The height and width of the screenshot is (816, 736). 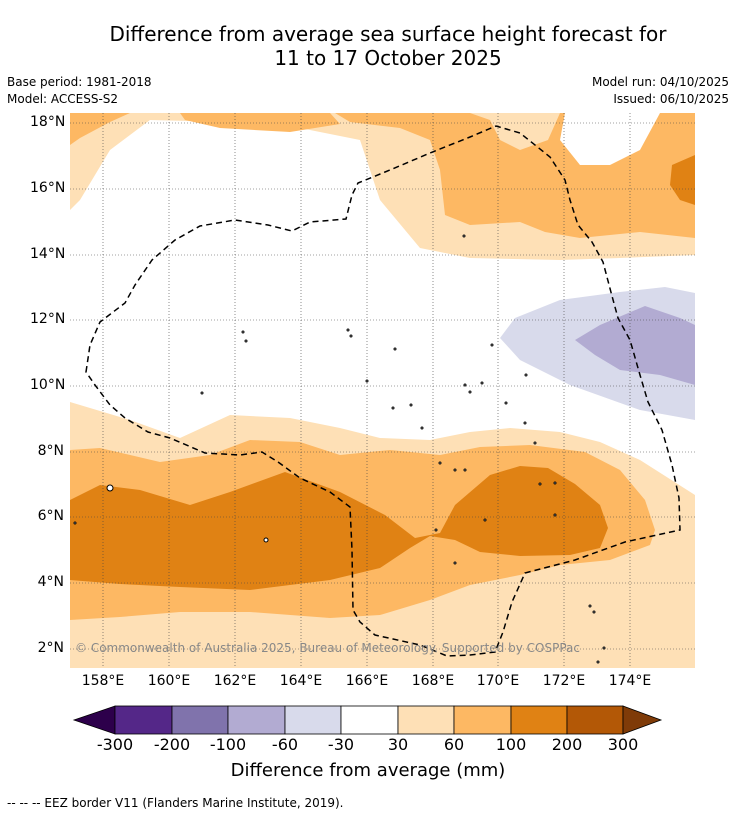 What do you see at coordinates (367, 681) in the screenshot?
I see `lon-label: 166°E` at bounding box center [367, 681].